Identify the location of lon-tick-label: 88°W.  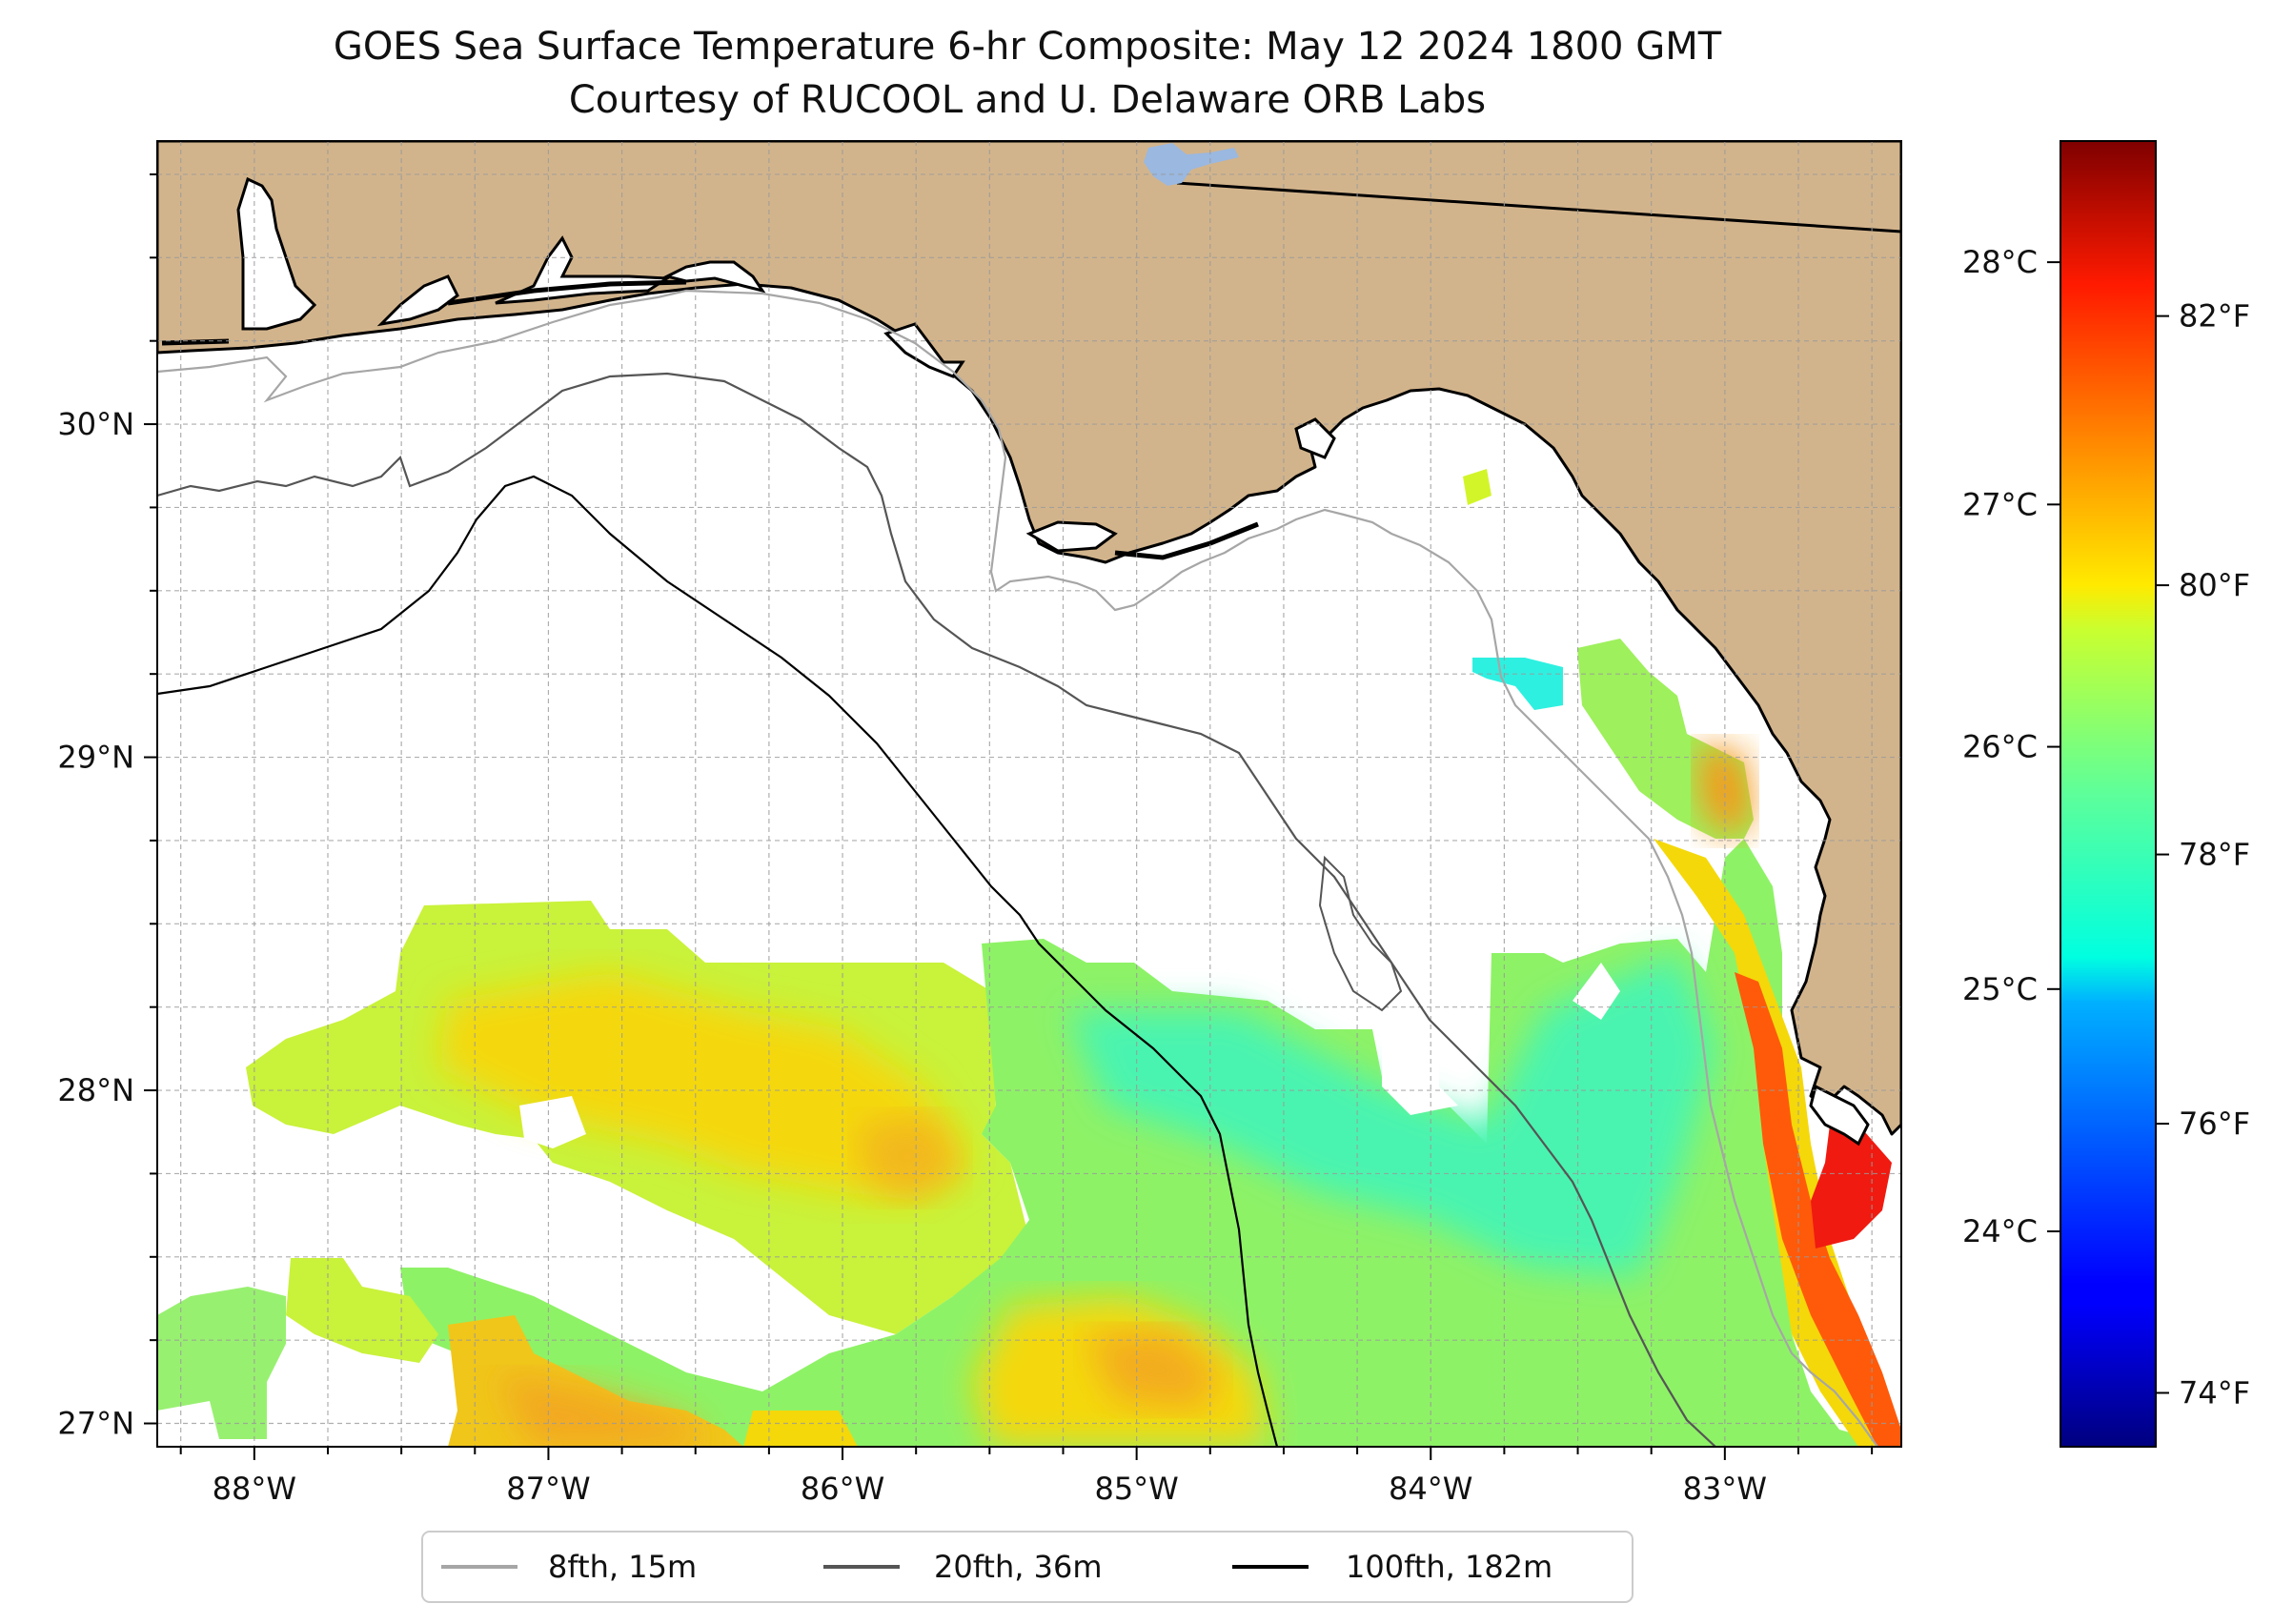
(255, 1489).